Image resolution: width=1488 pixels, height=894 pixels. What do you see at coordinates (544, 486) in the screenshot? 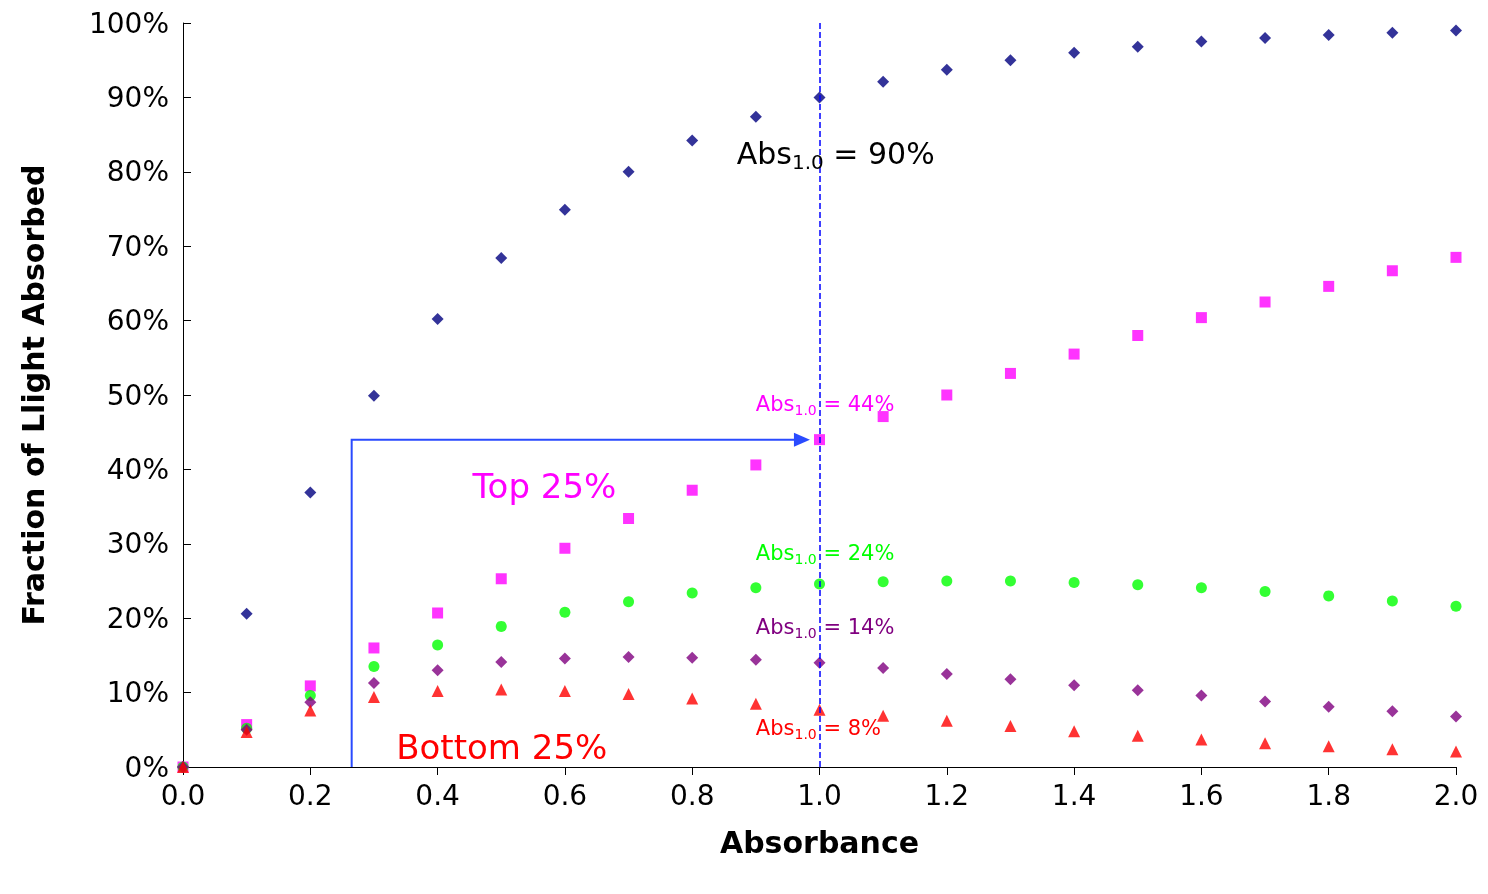
I see `annotation: Top 25%` at bounding box center [544, 486].